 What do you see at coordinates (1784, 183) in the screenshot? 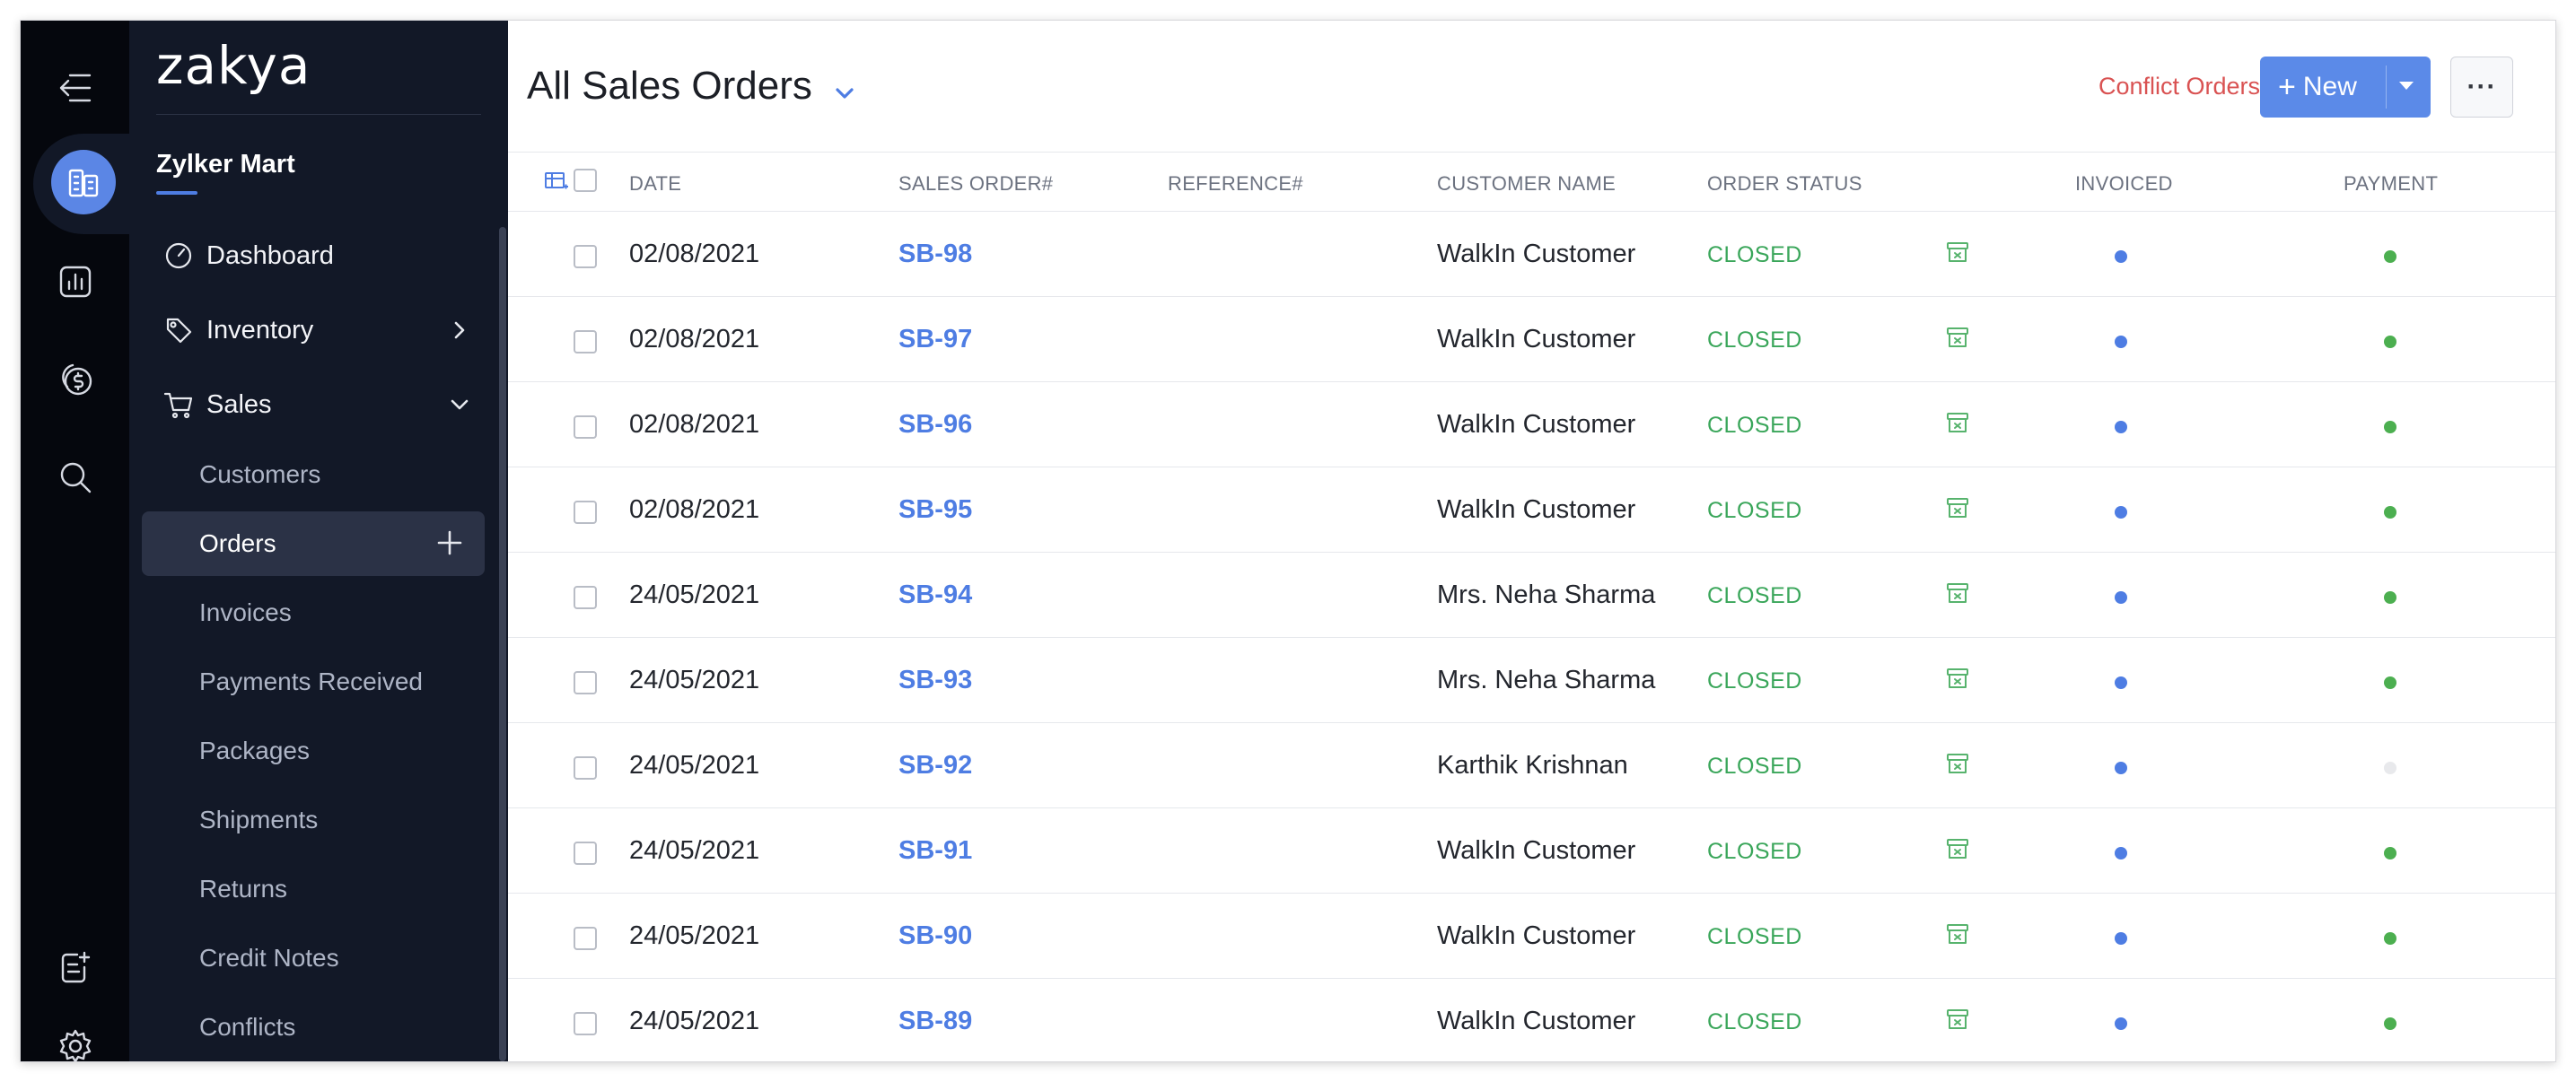
I see `column-header-order-status: ORDER STATUS` at bounding box center [1784, 183].